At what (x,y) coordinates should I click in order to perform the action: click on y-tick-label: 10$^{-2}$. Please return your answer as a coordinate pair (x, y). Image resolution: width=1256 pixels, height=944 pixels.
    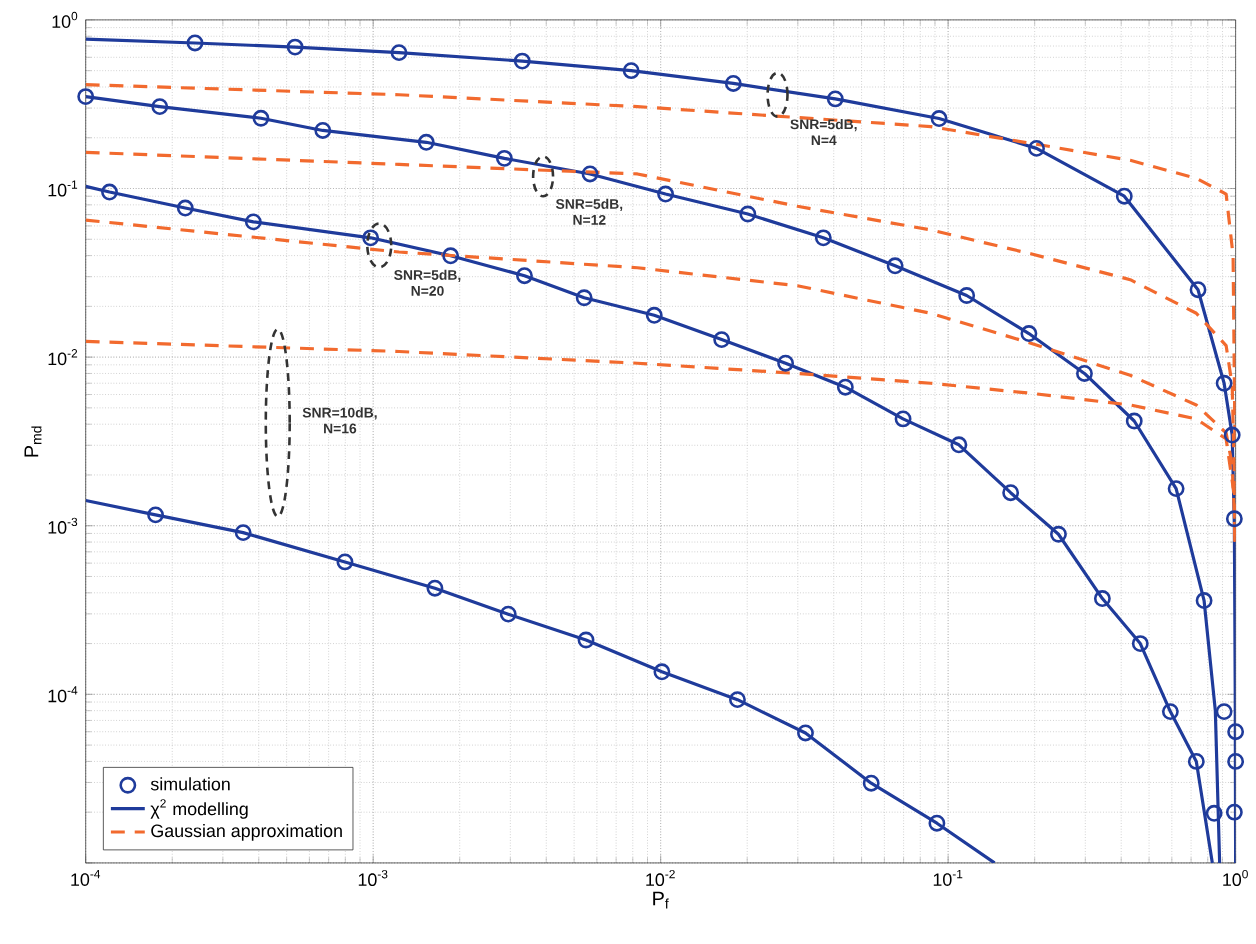
    Looking at the image, I should click on (63, 356).